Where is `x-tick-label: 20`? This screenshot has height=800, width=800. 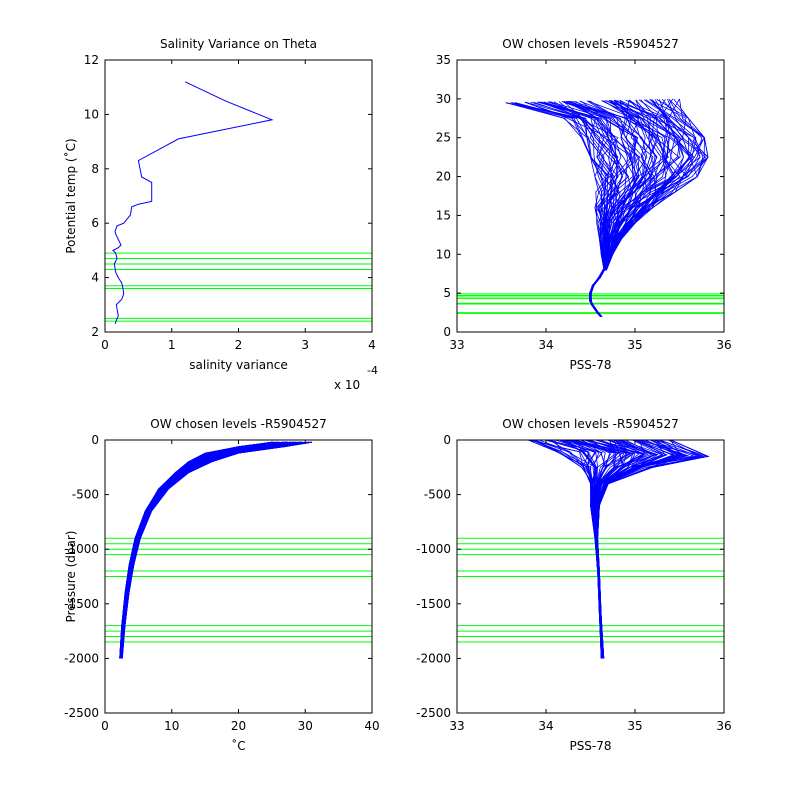
x-tick-label: 20 is located at coordinates (238, 726).